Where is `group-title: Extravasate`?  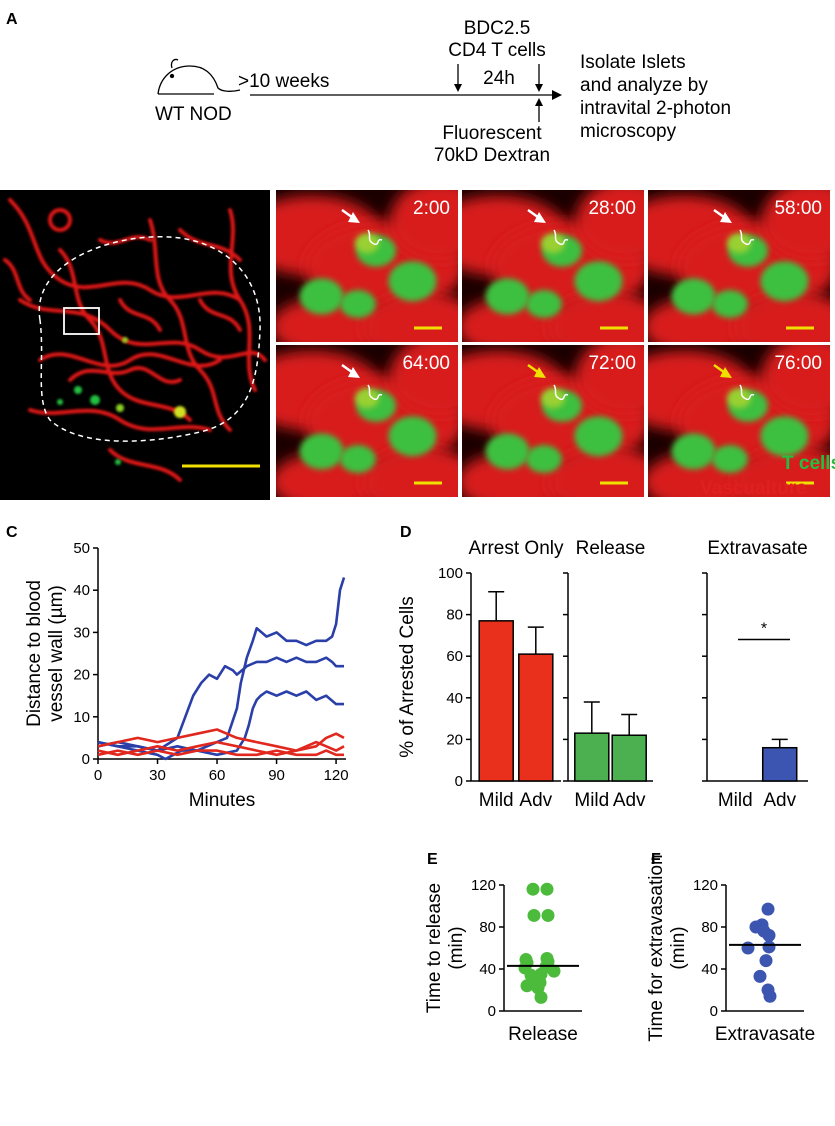
group-title: Extravasate is located at coordinates (757, 548).